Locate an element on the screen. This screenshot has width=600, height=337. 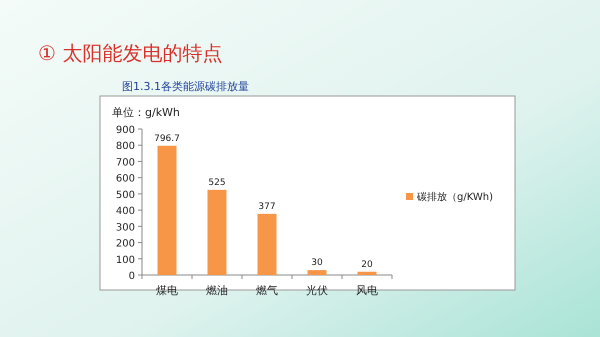
y-tick-label: 400 is located at coordinates (125, 212).